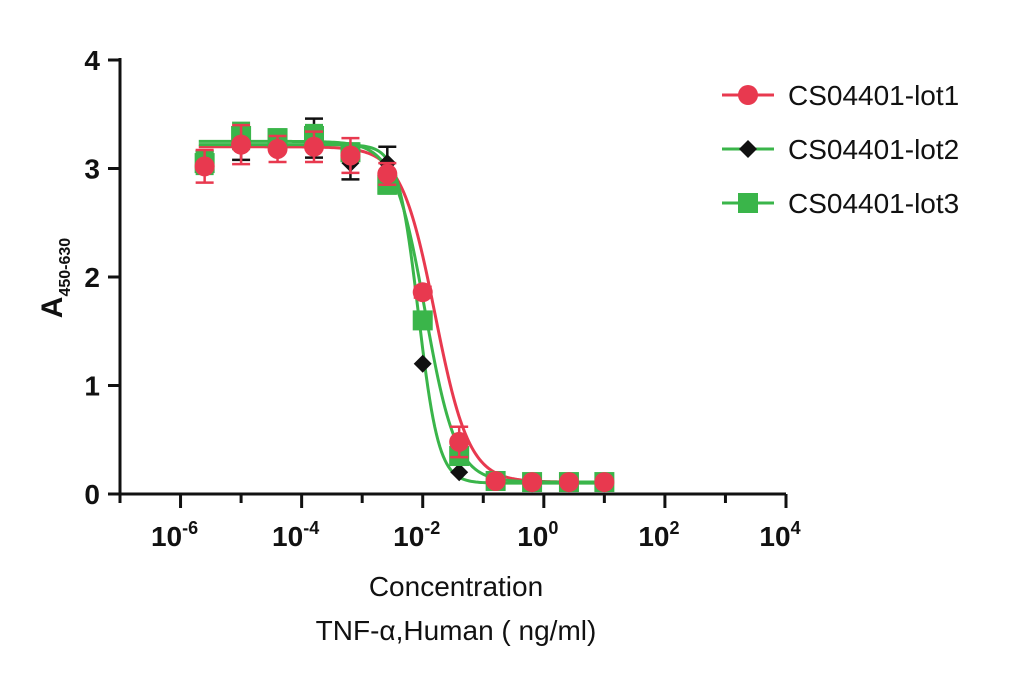  What do you see at coordinates (873, 203) in the screenshot?
I see `legend-label: CS04401-lot3` at bounding box center [873, 203].